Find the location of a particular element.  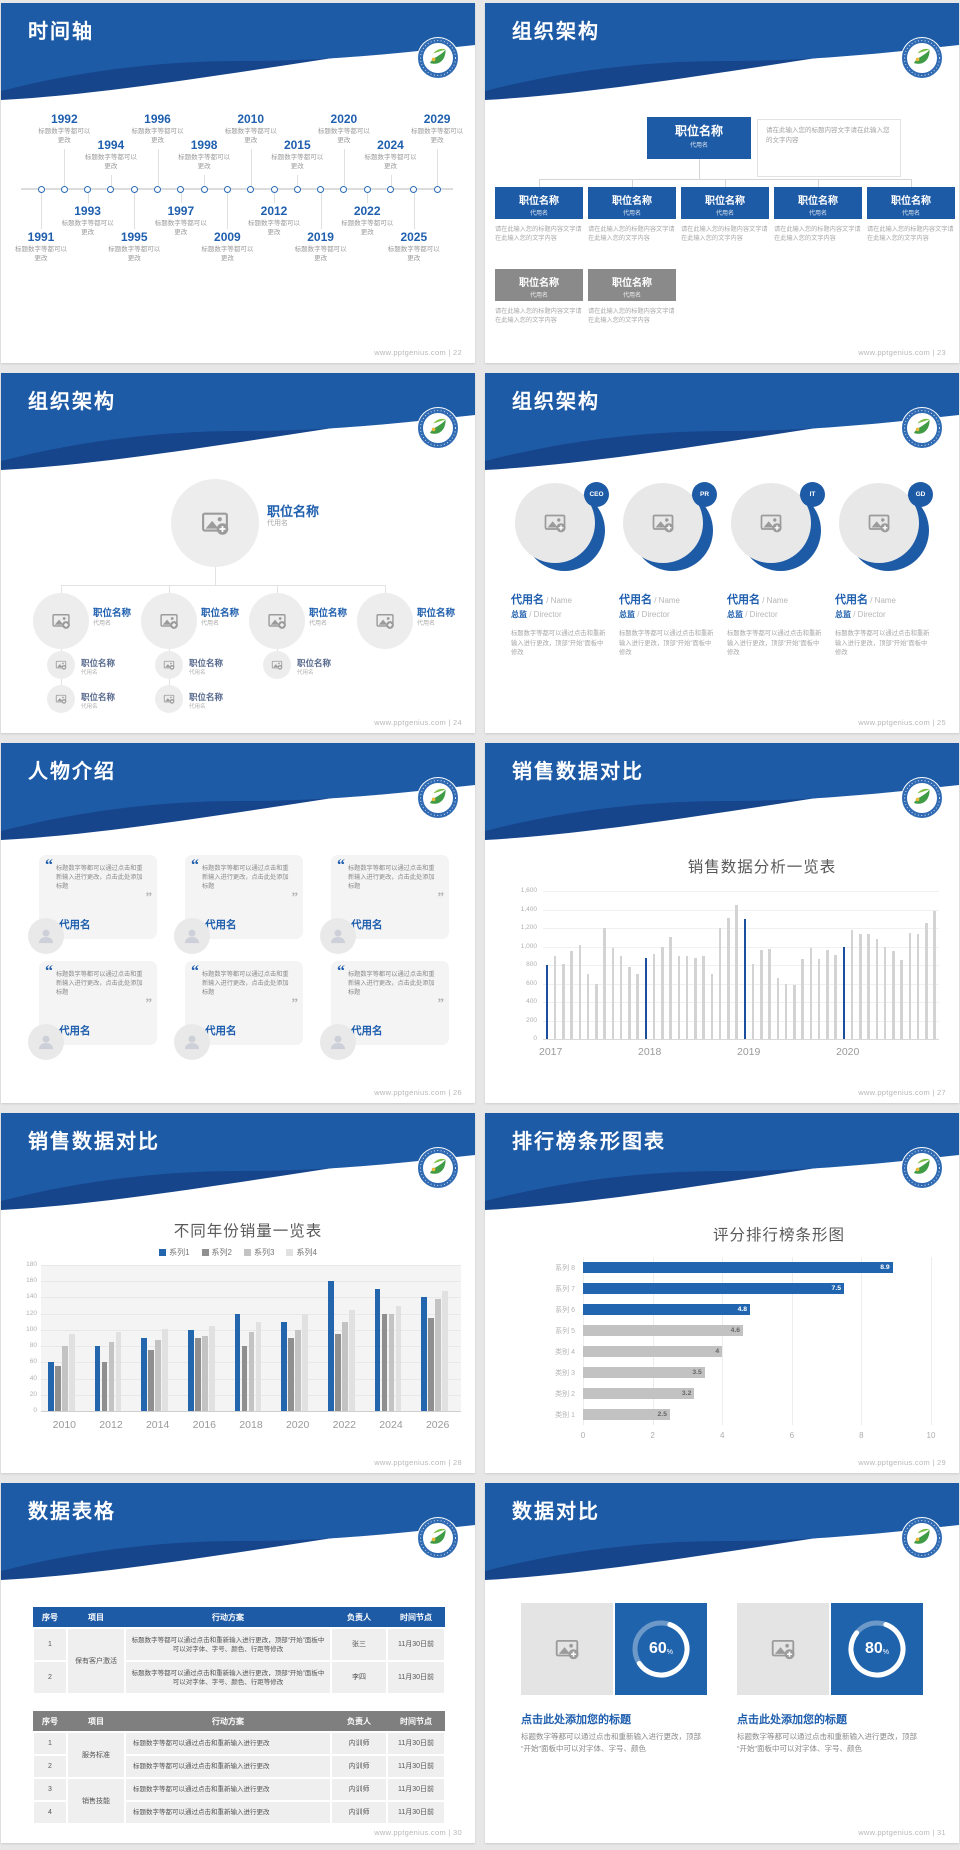

slide-title: 数据表格 is located at coordinates (72, 1512).